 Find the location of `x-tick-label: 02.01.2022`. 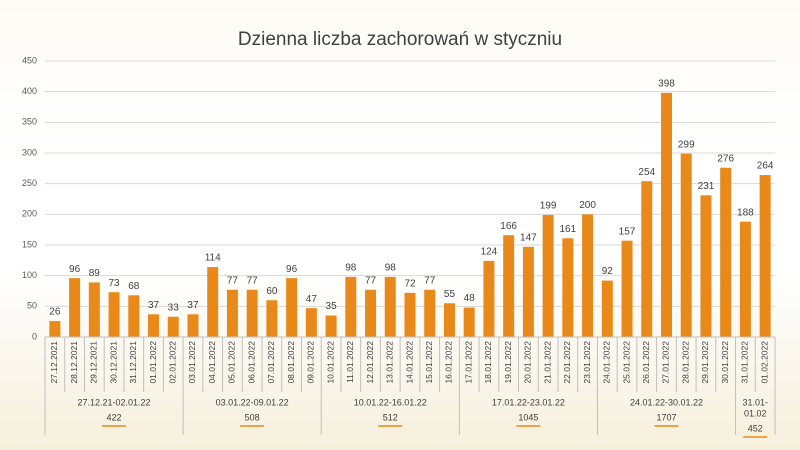

x-tick-label: 02.01.2022 is located at coordinates (172, 362).